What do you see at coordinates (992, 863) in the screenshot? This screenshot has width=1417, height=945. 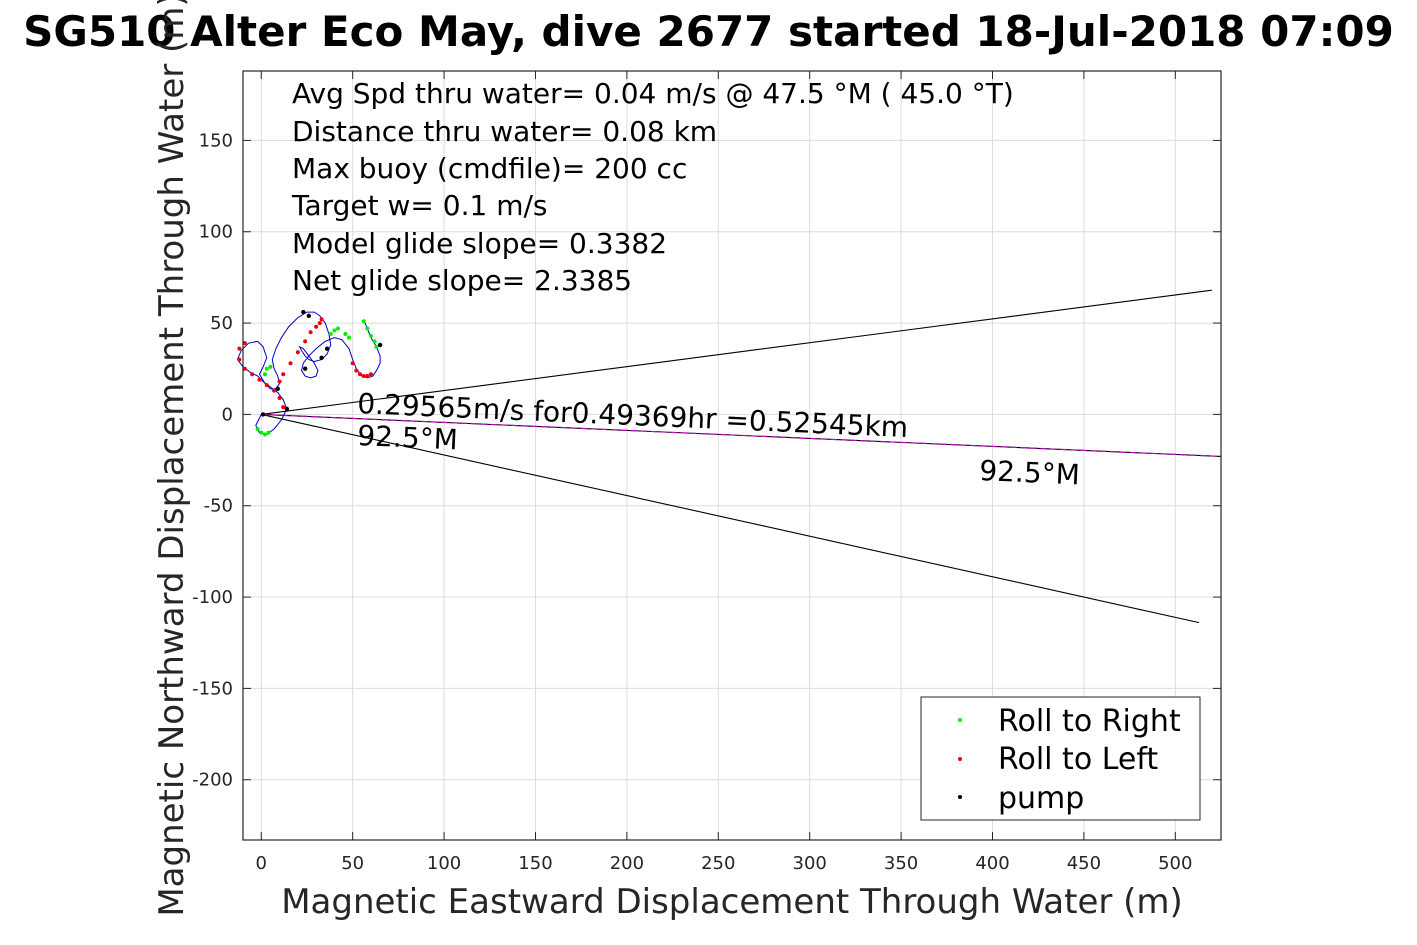 I see `x-tick-label: 400` at bounding box center [992, 863].